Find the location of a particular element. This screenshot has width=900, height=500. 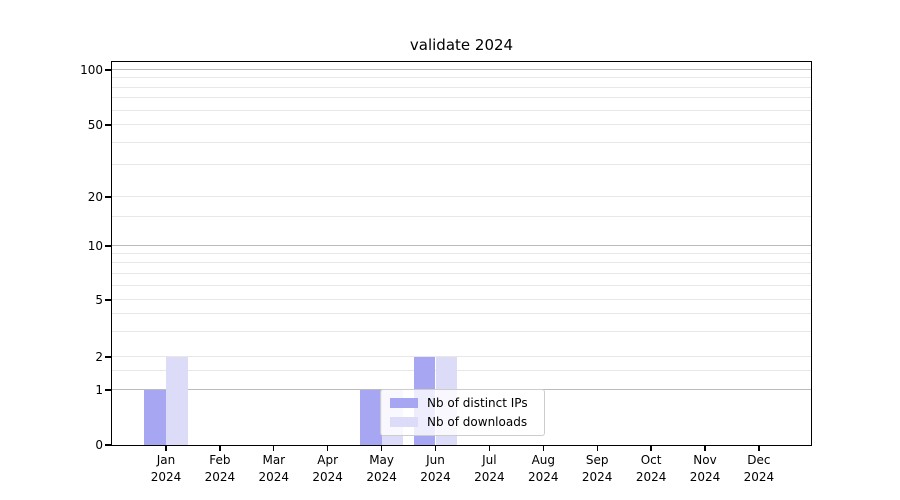

x-axis-tick-label: Feb 2024 is located at coordinates (220, 469).